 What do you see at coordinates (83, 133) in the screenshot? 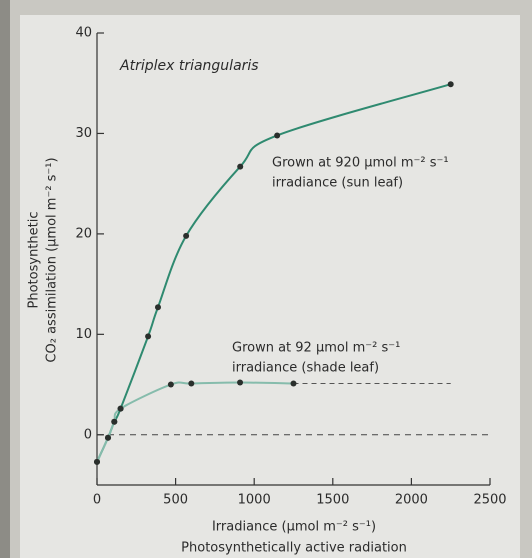
I see `y-tick-label: 30` at bounding box center [83, 133].